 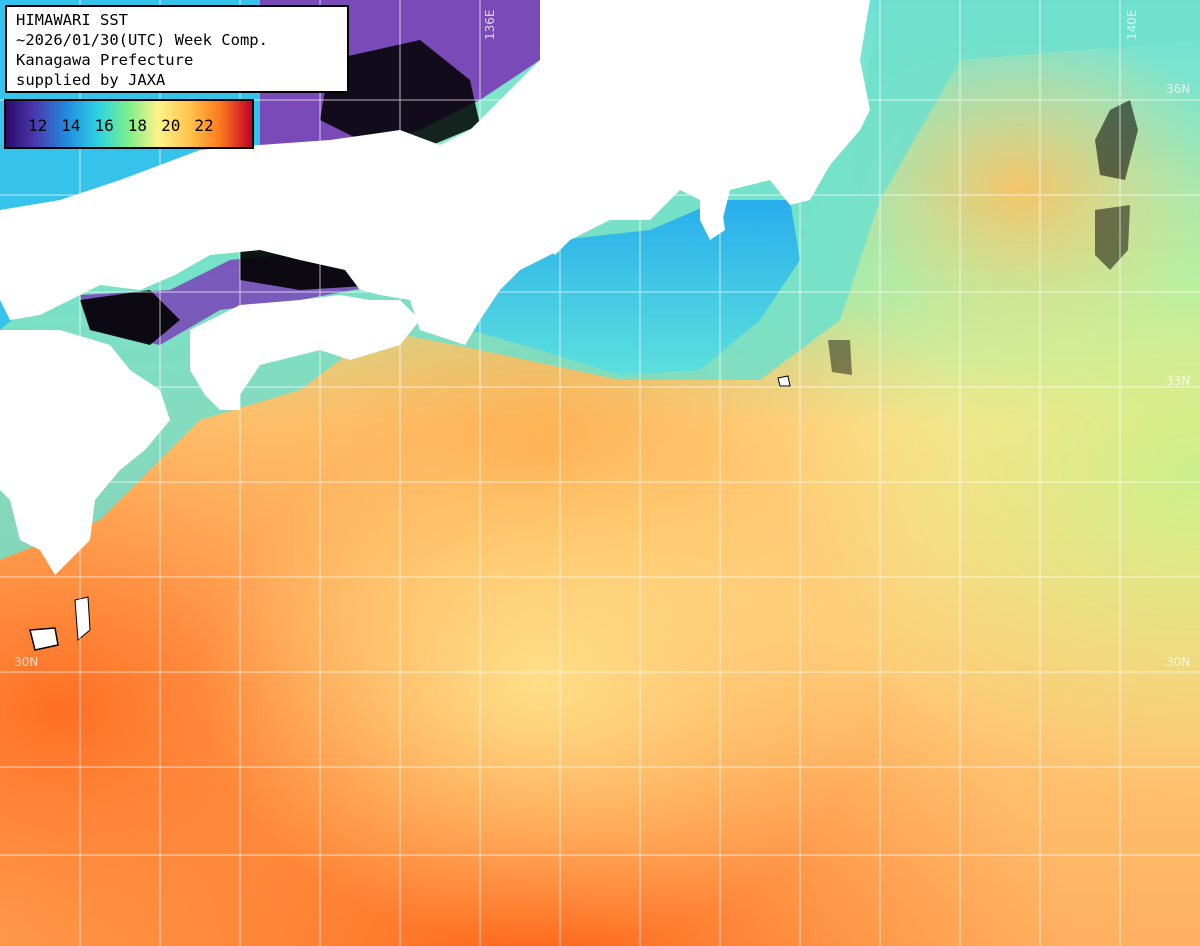 I want to click on shikoku-land, so click(x=305, y=352).